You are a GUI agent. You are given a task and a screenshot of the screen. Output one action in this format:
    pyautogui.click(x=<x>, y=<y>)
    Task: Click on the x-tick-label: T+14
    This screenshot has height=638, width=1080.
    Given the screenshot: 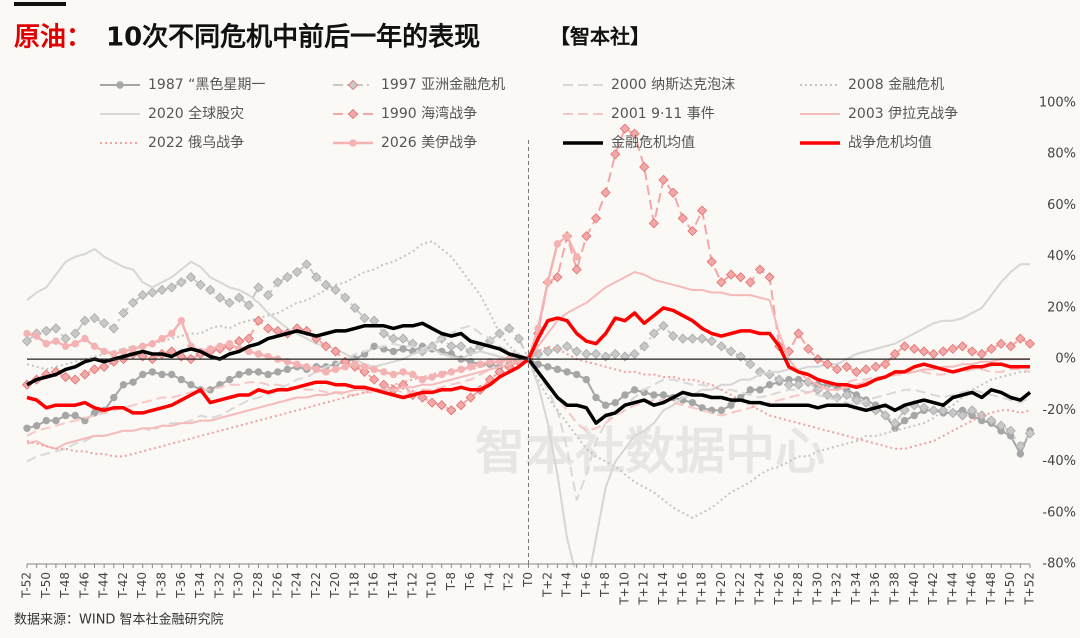 What is the action you would take?
    pyautogui.click(x=663, y=589)
    